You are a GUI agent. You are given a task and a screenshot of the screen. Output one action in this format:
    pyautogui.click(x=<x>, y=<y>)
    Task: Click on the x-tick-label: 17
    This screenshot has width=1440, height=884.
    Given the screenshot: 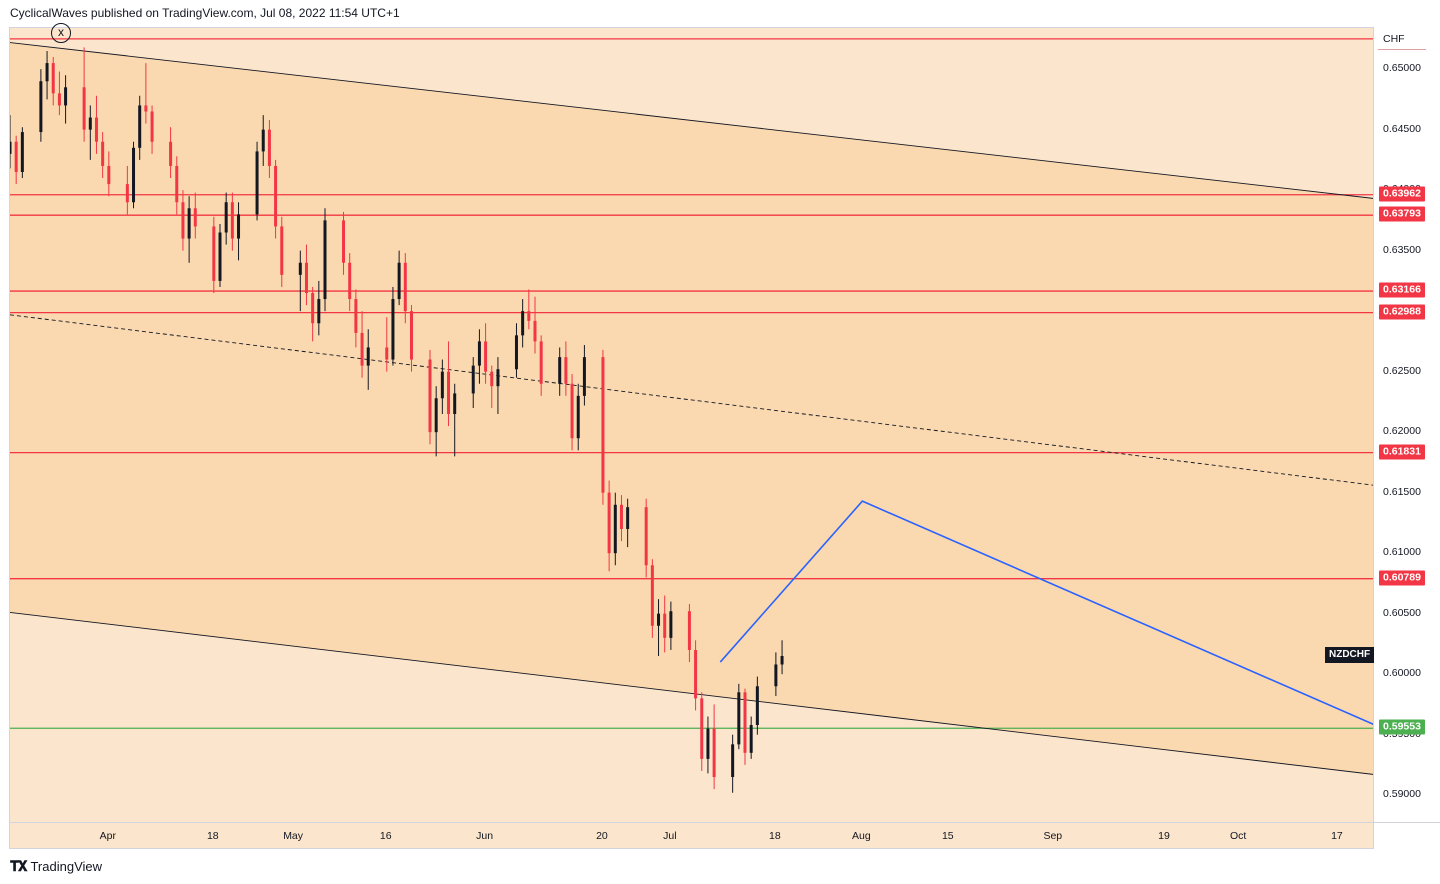 What is the action you would take?
    pyautogui.click(x=1337, y=836)
    